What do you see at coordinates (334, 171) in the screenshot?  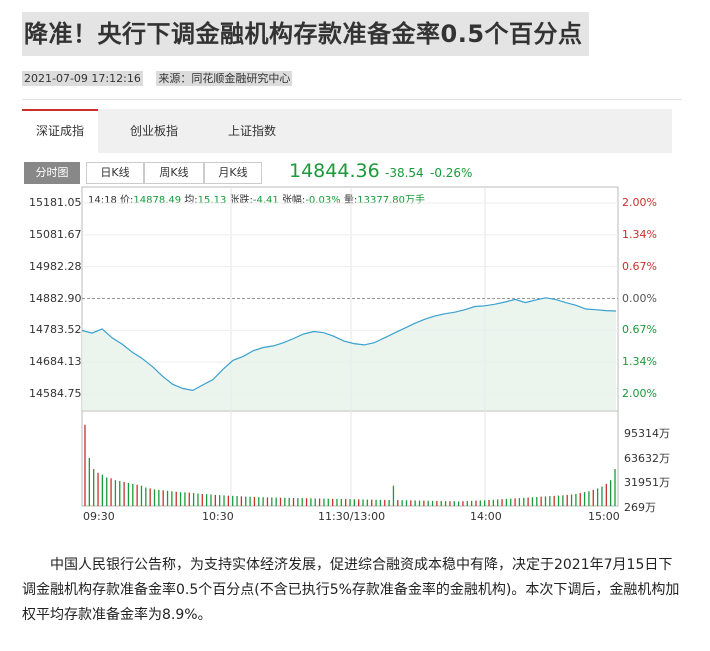 I see `current-price: 14844.36` at bounding box center [334, 171].